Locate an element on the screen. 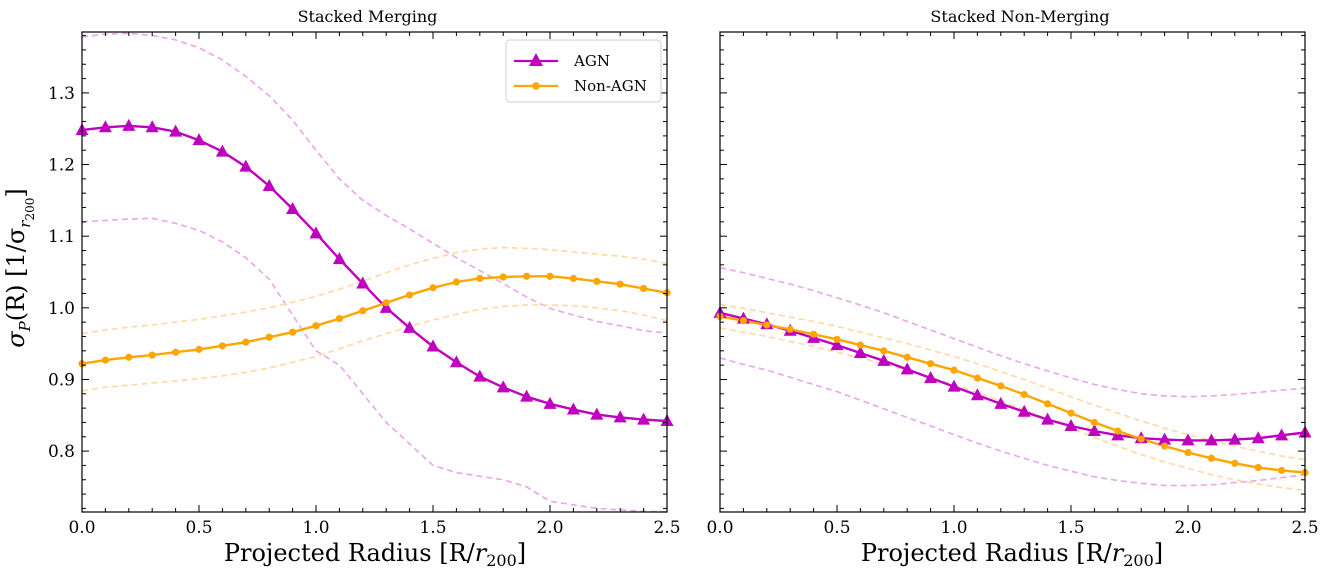 This screenshot has height=569, width=1343. band-upper-non-agn is located at coordinates (1012, 382).